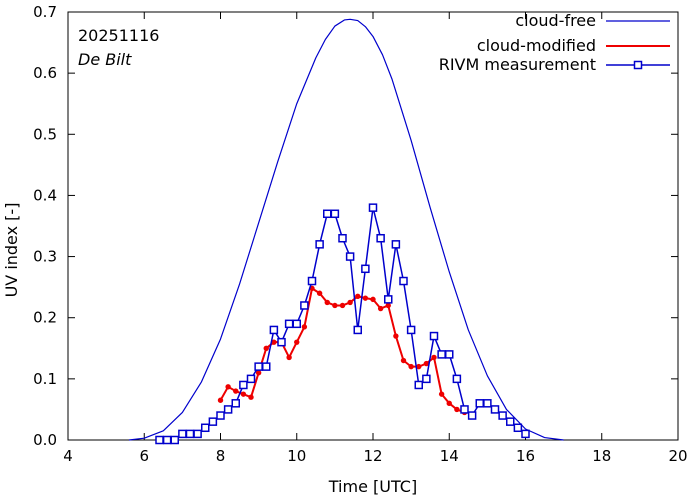 The height and width of the screenshot is (501, 694). What do you see at coordinates (525, 456) in the screenshot?
I see `x-tick-label: 16` at bounding box center [525, 456].